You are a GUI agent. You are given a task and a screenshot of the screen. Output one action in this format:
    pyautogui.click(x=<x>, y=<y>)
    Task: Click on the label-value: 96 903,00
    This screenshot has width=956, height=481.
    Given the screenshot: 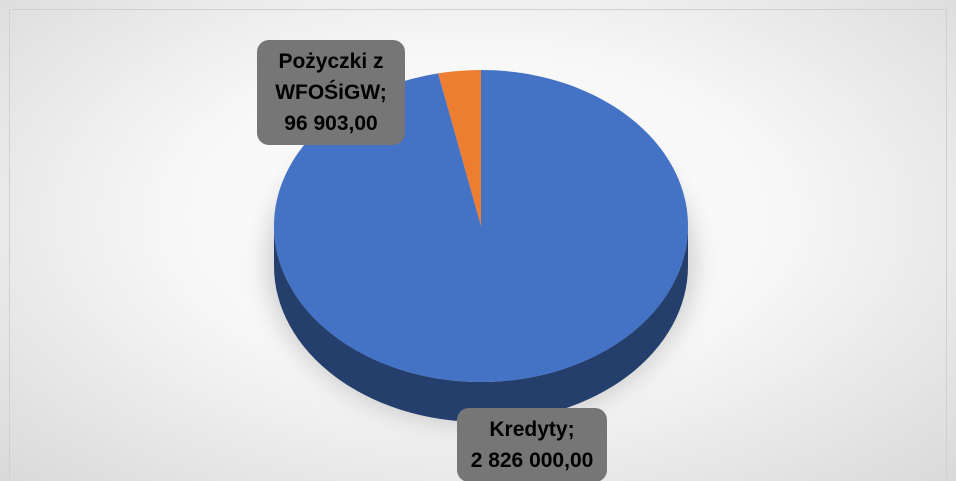 What is the action you would take?
    pyautogui.click(x=331, y=123)
    